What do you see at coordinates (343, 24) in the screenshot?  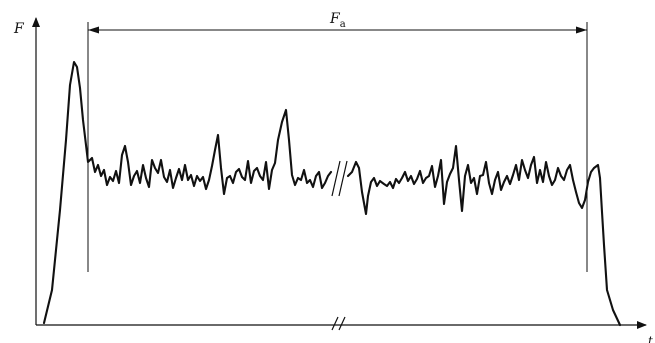 I see `span-label-subscript: a` at bounding box center [343, 24].